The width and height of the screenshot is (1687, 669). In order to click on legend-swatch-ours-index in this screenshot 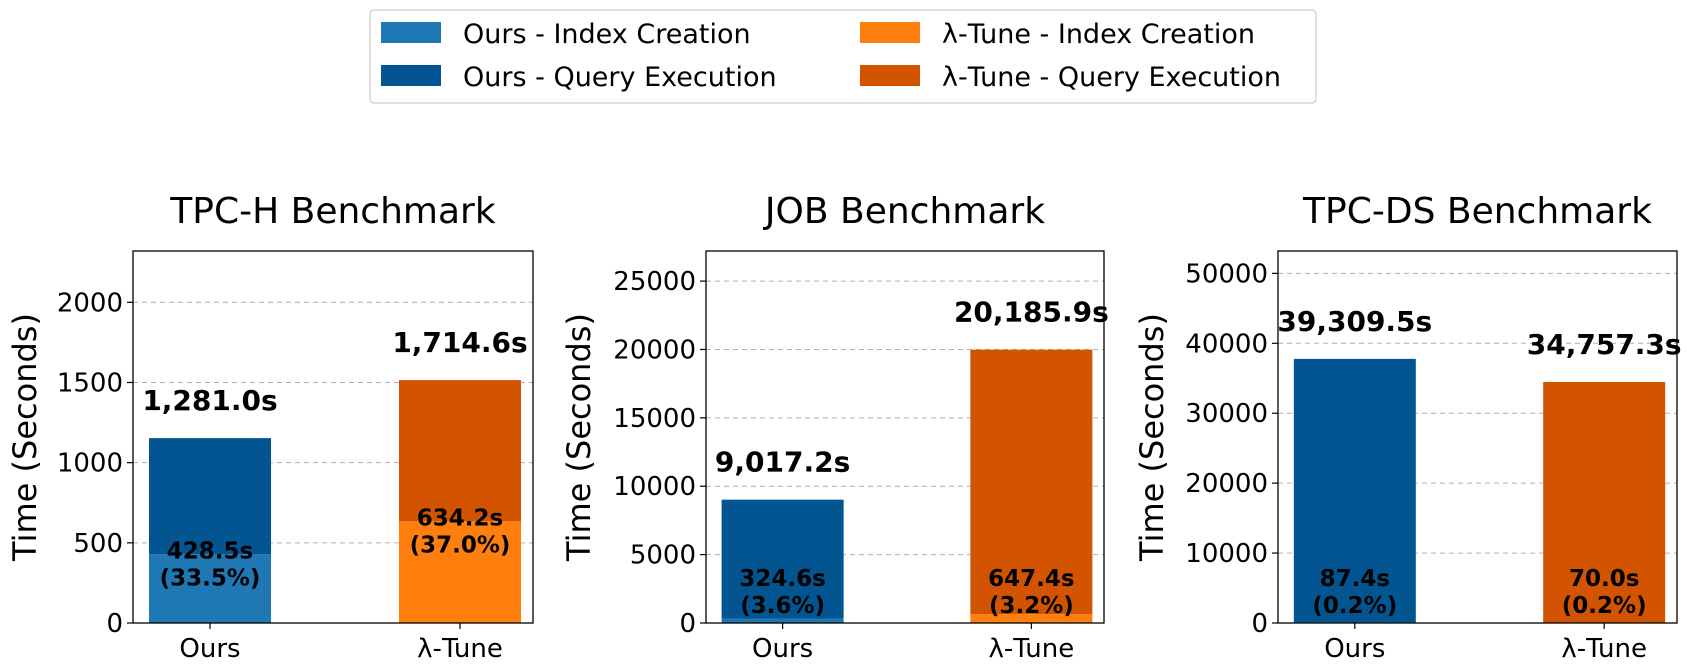, I will do `click(411, 32)`.